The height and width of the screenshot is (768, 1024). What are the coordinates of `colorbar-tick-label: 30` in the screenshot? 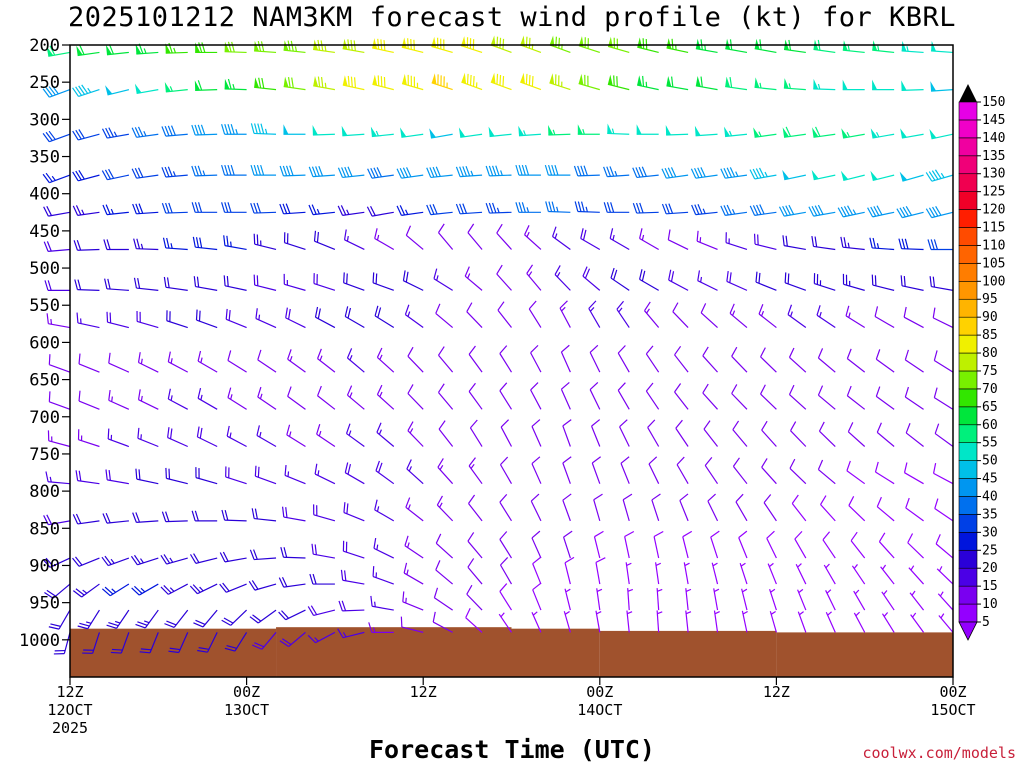 It's located at (990, 532).